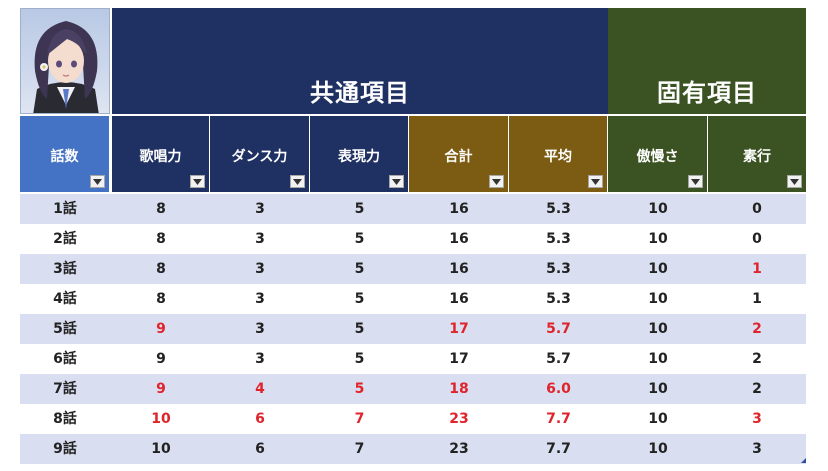  Describe the element at coordinates (65, 419) in the screenshot. I see `episode-cell: 8話` at that location.